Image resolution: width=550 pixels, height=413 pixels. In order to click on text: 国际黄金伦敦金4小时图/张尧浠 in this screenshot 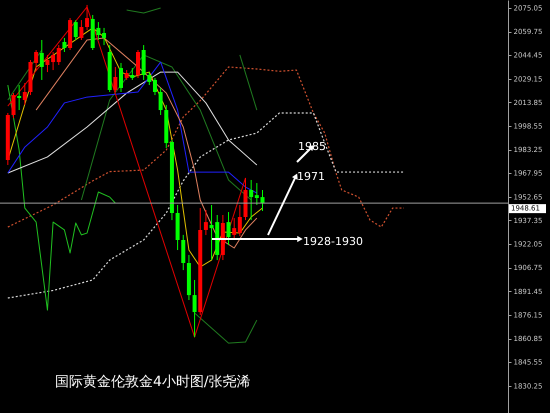, I will do `click(153, 382)`.